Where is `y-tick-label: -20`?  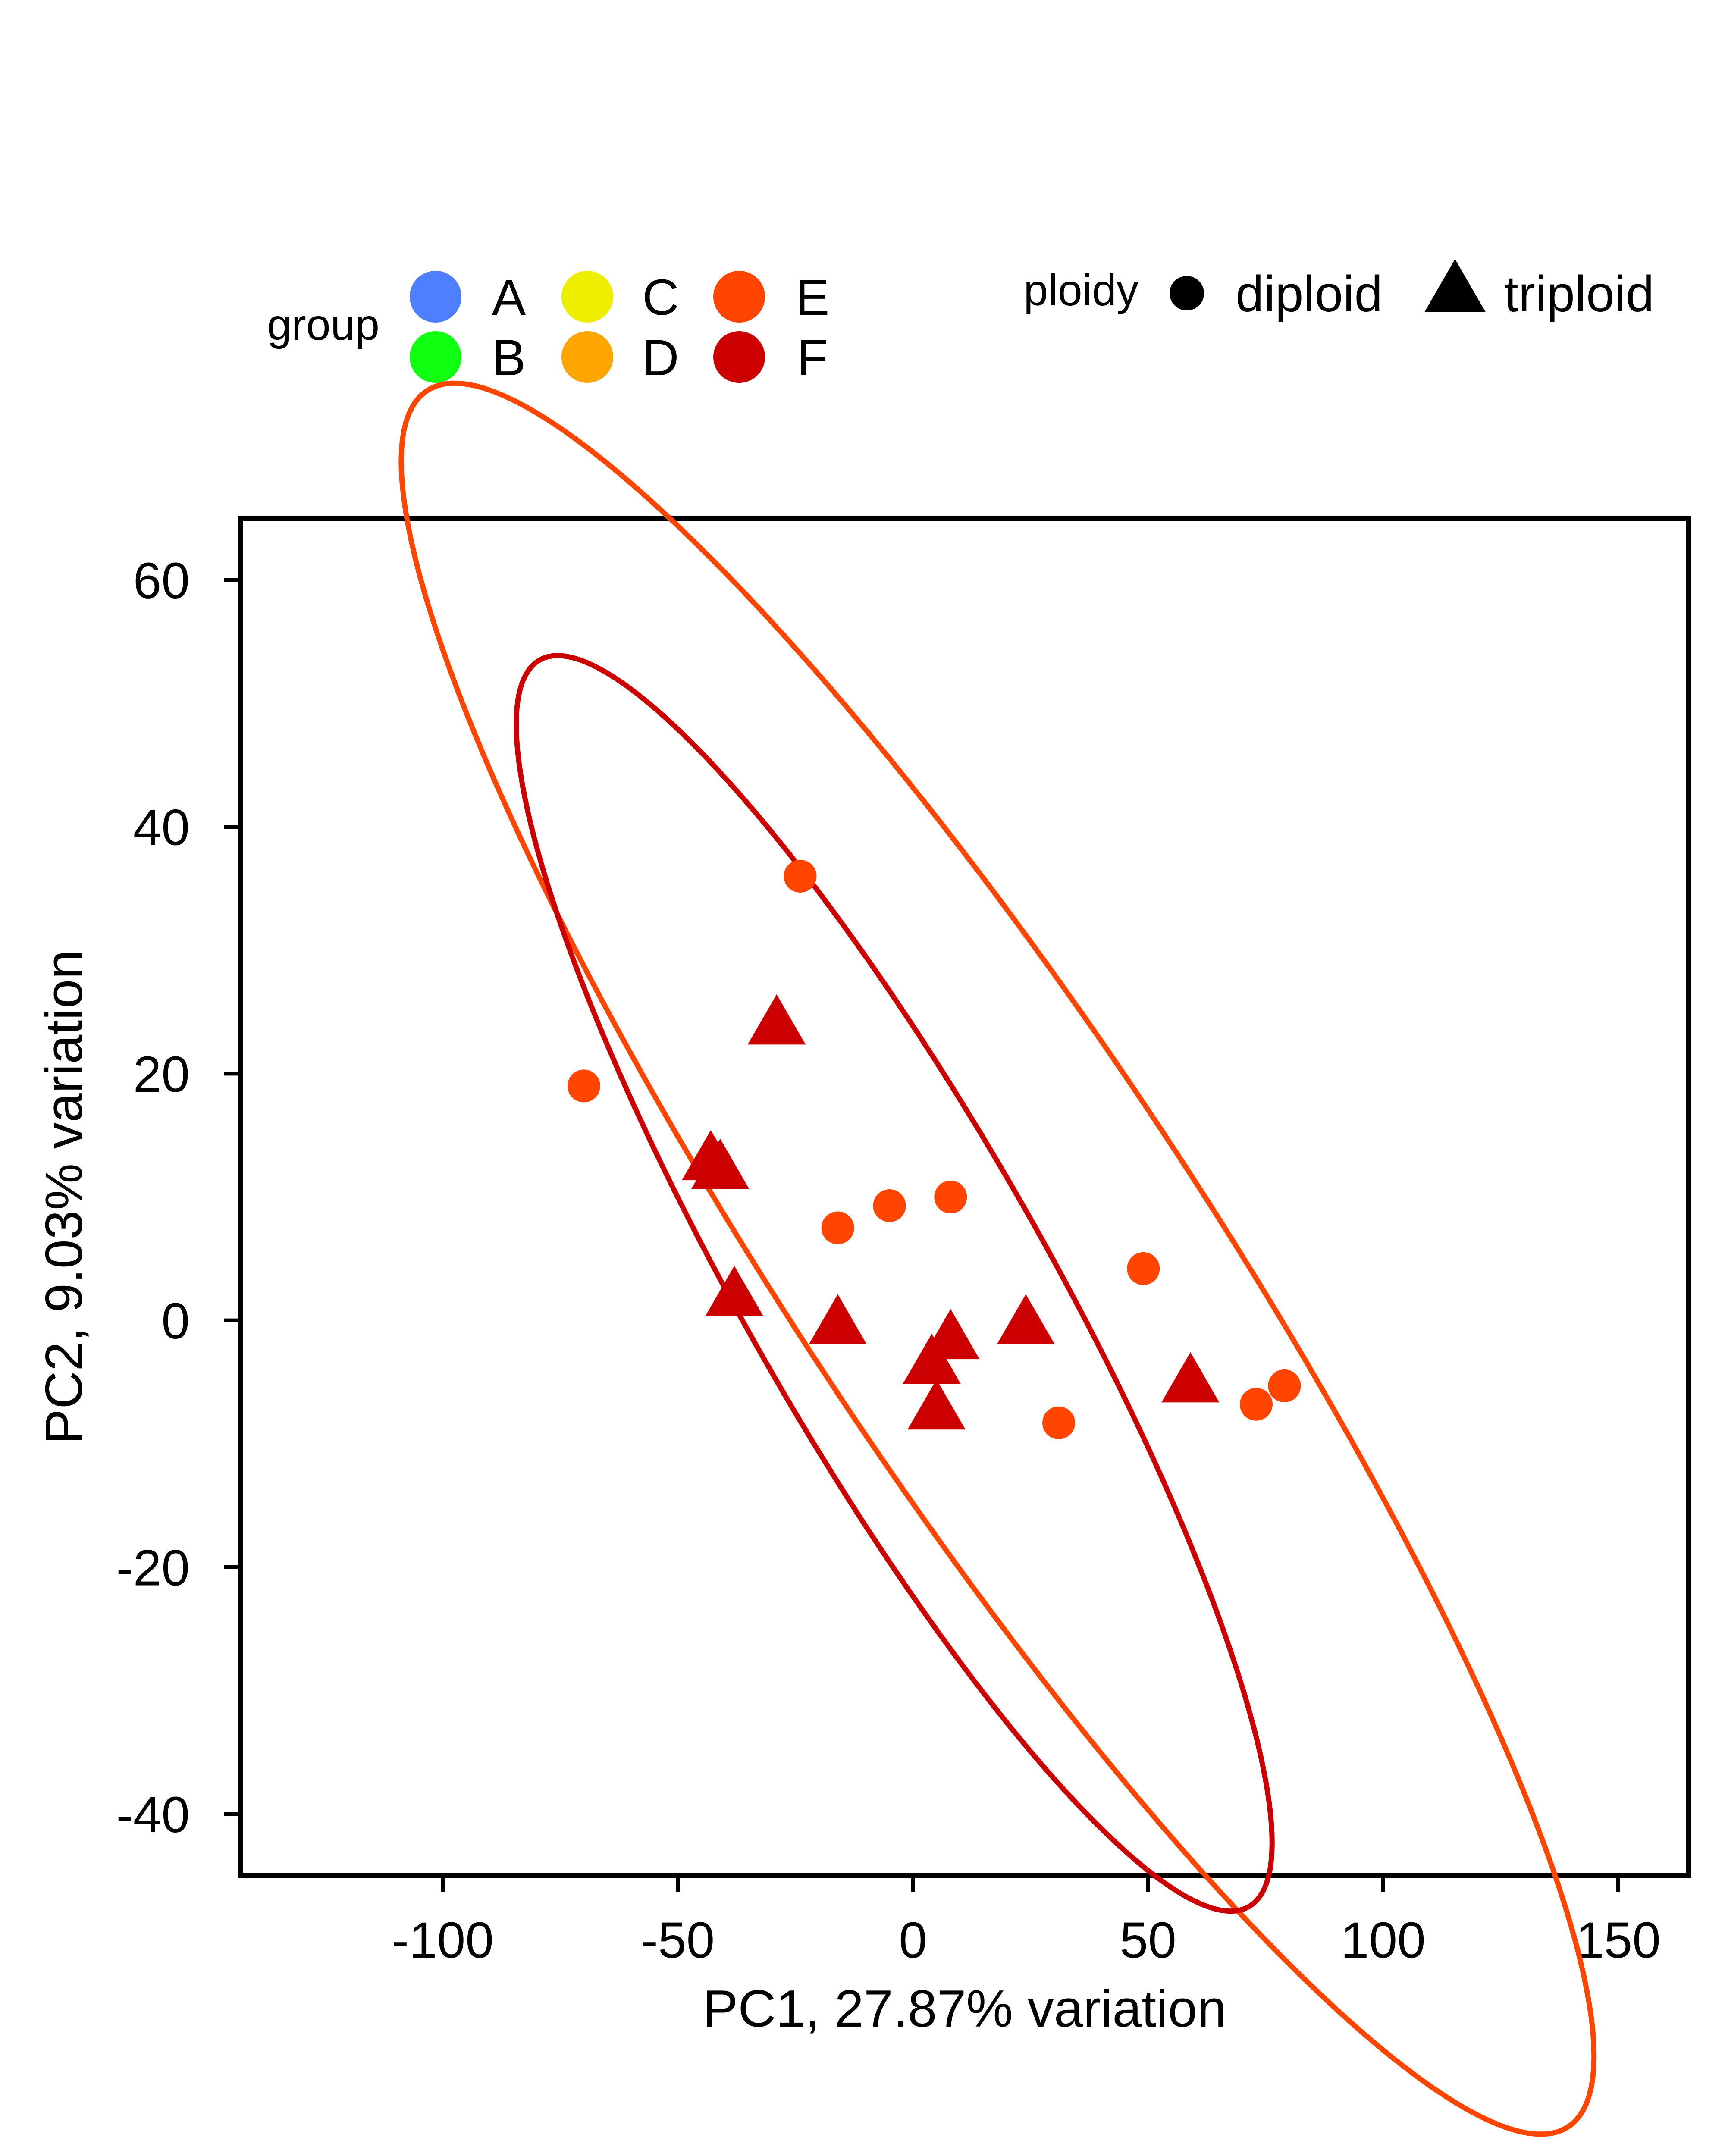 y-tick-label: -20 is located at coordinates (153, 1568).